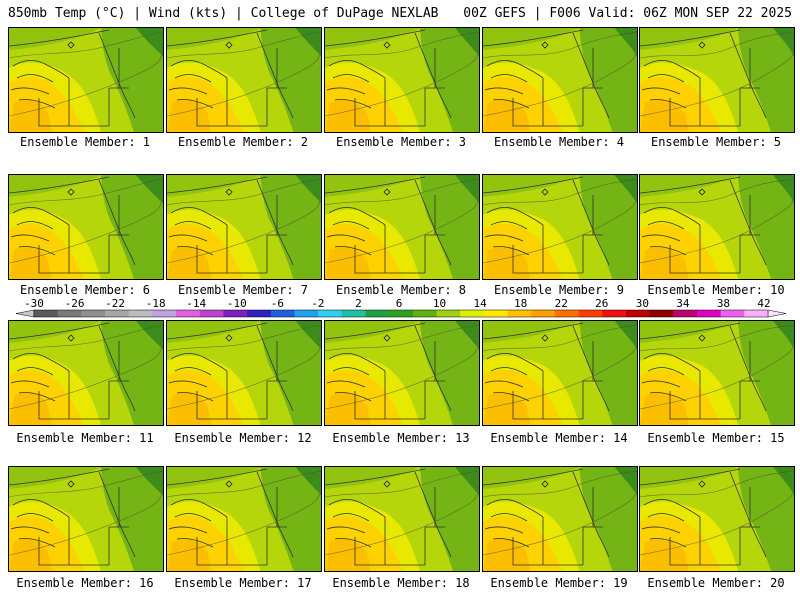  I want to click on ensemble-member-label: Ensemble Member: 2, so click(243, 142).